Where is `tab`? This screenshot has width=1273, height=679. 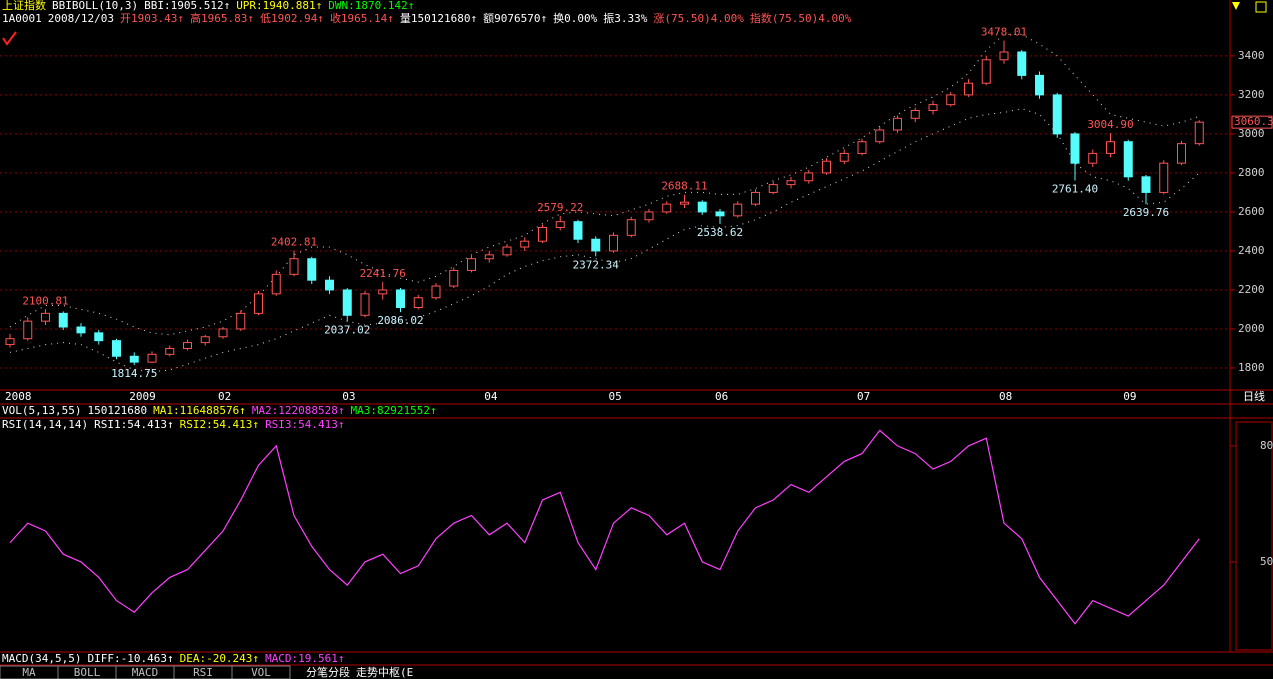 tab is located at coordinates (261, 672).